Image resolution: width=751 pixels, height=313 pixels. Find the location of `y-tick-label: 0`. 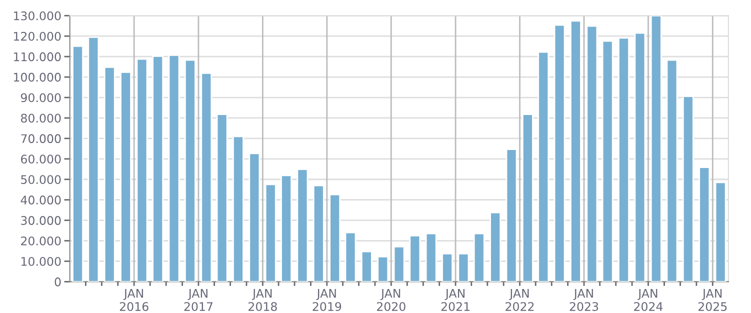

y-tick-label: 0 is located at coordinates (57, 281).